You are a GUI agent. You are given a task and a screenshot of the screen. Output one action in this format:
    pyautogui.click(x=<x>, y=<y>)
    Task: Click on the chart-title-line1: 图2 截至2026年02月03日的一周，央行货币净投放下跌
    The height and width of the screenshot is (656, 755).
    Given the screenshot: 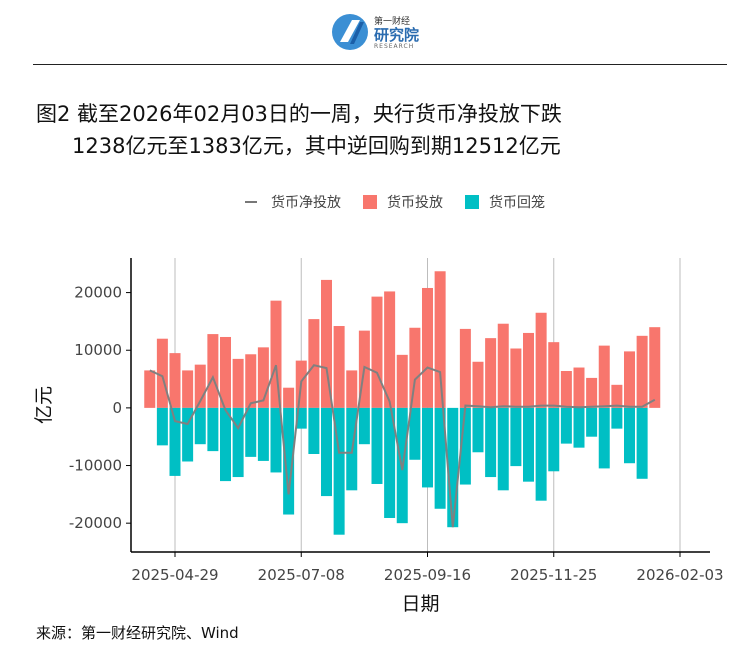 What is the action you would take?
    pyautogui.click(x=299, y=114)
    